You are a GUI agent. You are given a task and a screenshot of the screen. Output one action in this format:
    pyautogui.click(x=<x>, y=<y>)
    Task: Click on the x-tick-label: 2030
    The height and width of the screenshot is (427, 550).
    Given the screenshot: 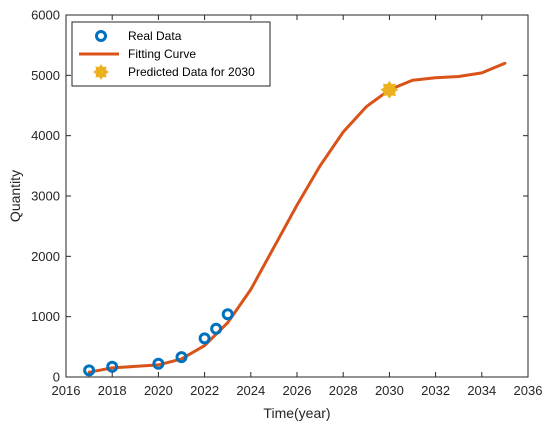 What is the action you would take?
    pyautogui.click(x=389, y=390)
    